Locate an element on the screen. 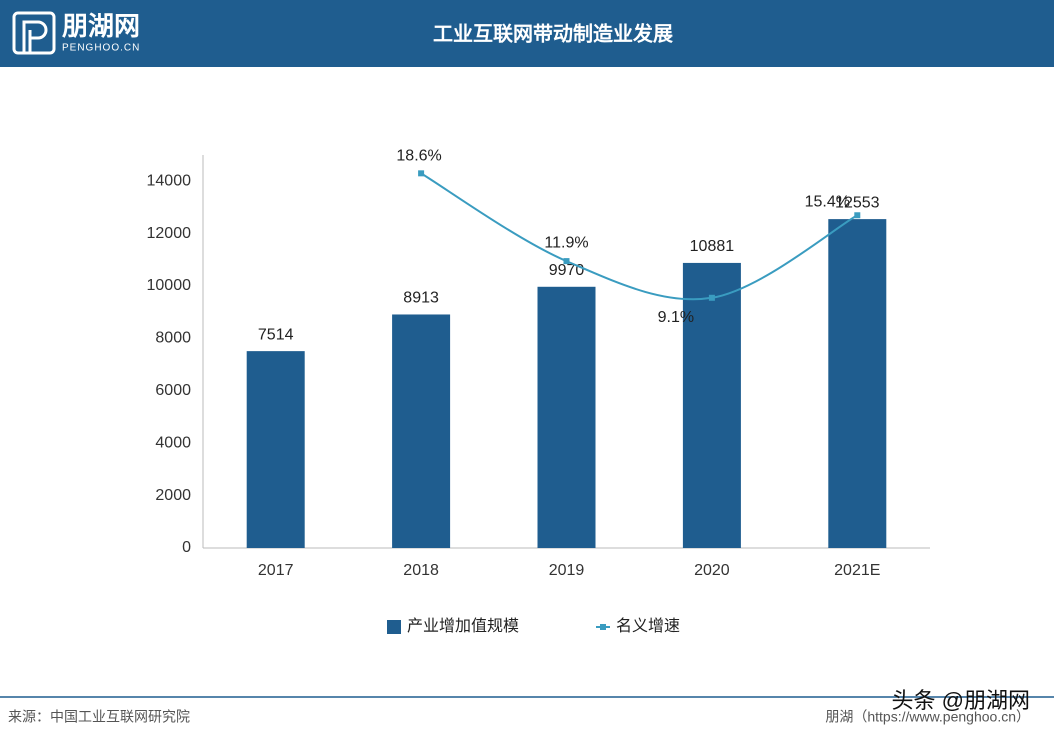 This screenshot has height=738, width=1054. line-value-label: 9.1% is located at coordinates (676, 317).